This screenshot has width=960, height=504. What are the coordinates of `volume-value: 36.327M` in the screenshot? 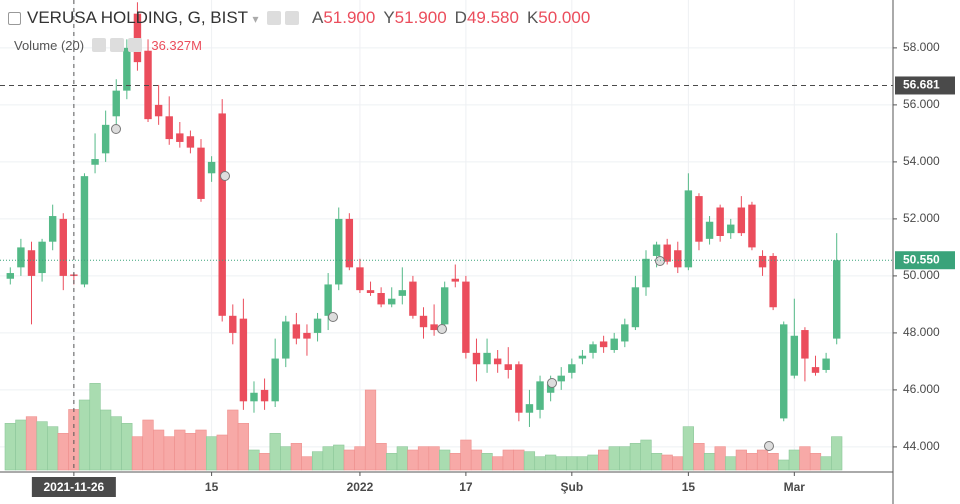 It's located at (176, 45).